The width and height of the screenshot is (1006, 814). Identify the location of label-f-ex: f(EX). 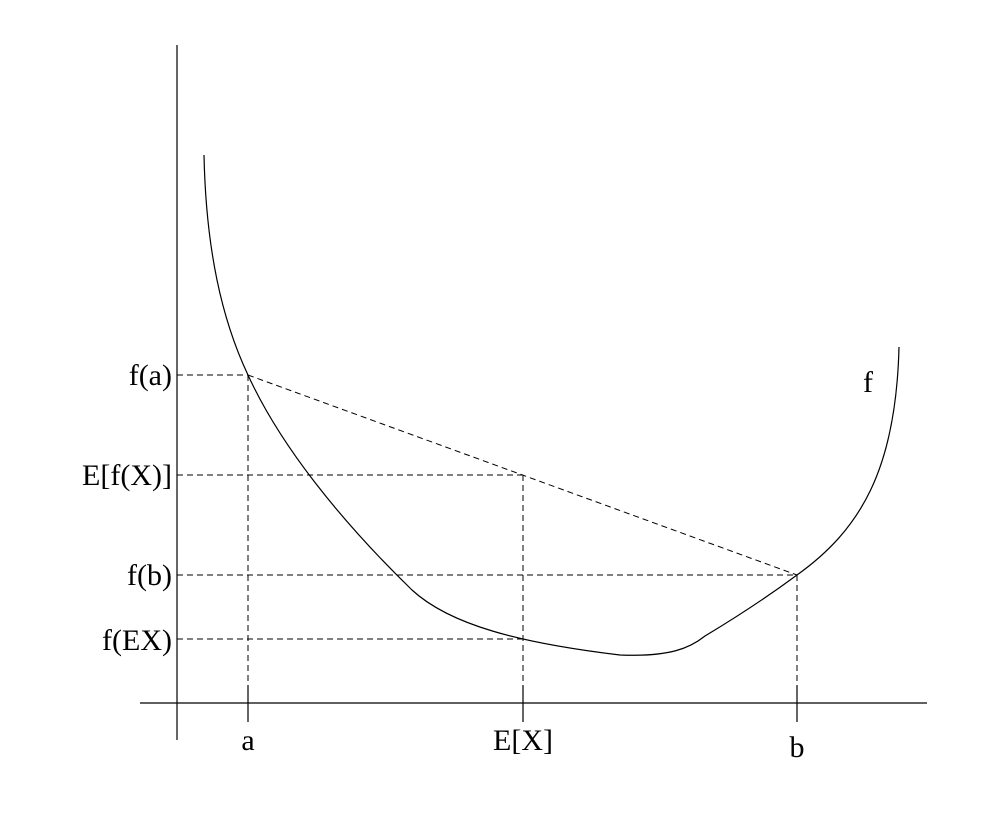
(137, 640).